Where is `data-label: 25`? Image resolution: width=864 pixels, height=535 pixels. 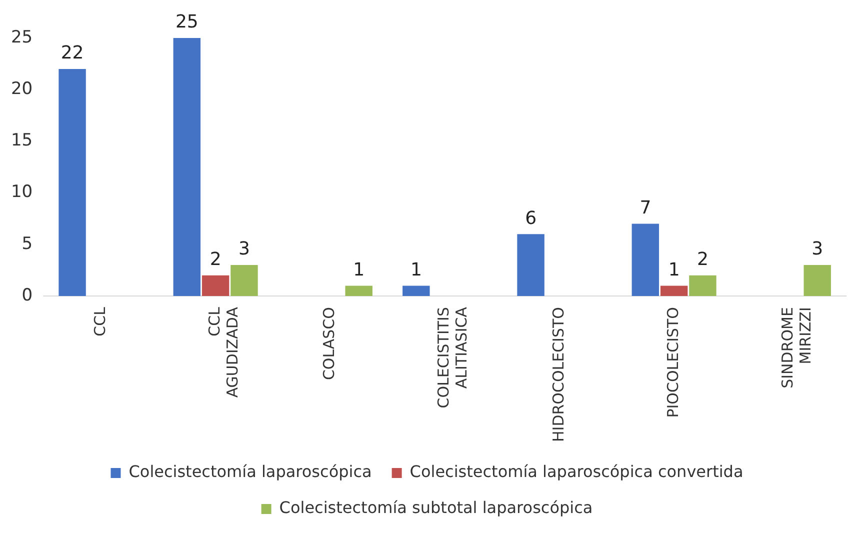
data-label: 25 is located at coordinates (186, 22).